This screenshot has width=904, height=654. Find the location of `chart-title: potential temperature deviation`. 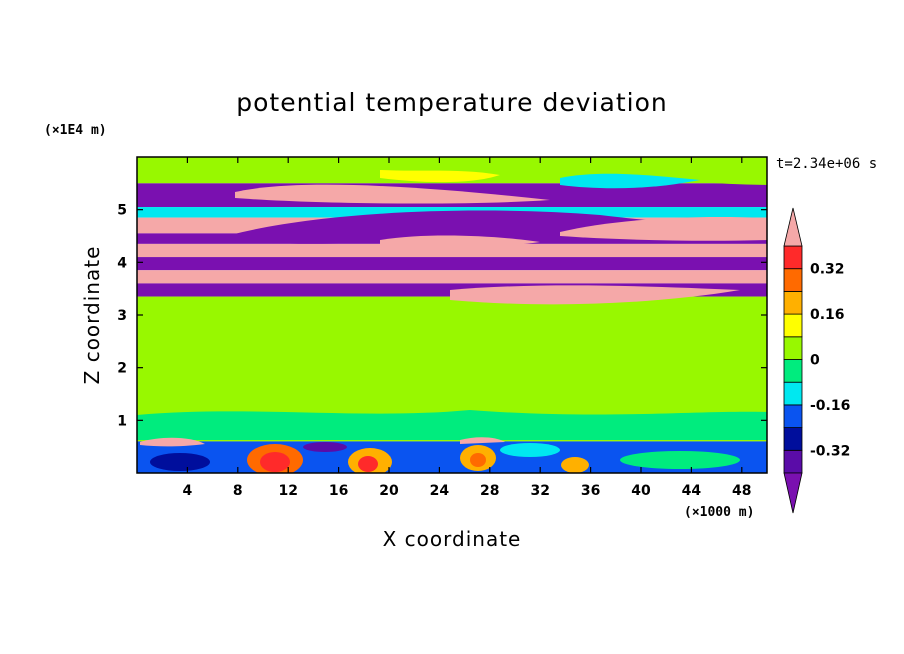

chart-title: potential temperature deviation is located at coordinates (451, 102).